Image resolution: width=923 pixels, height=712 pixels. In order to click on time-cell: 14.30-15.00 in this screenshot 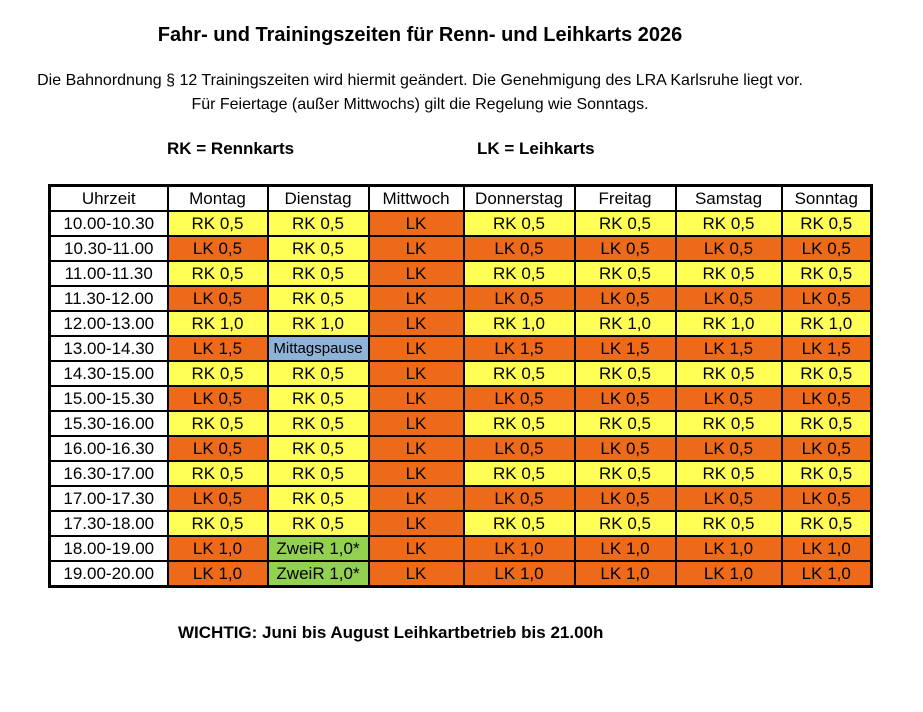, I will do `click(108, 373)`.